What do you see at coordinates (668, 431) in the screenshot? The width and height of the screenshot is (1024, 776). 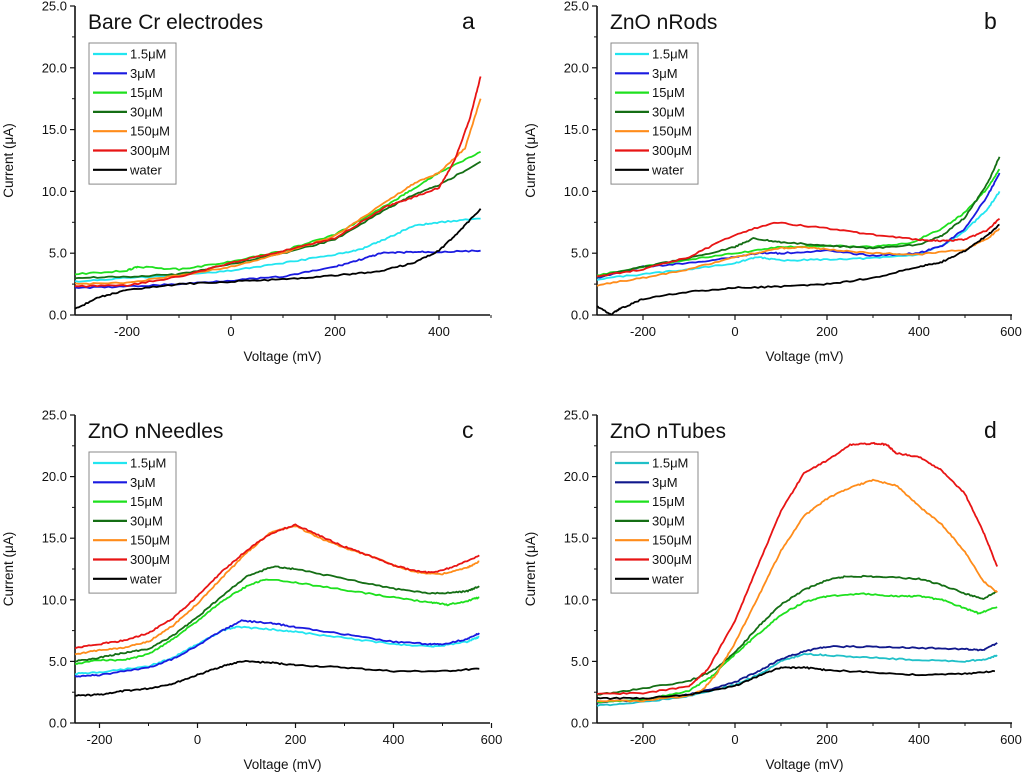 I see `panel-title: ZnO nTubes` at bounding box center [668, 431].